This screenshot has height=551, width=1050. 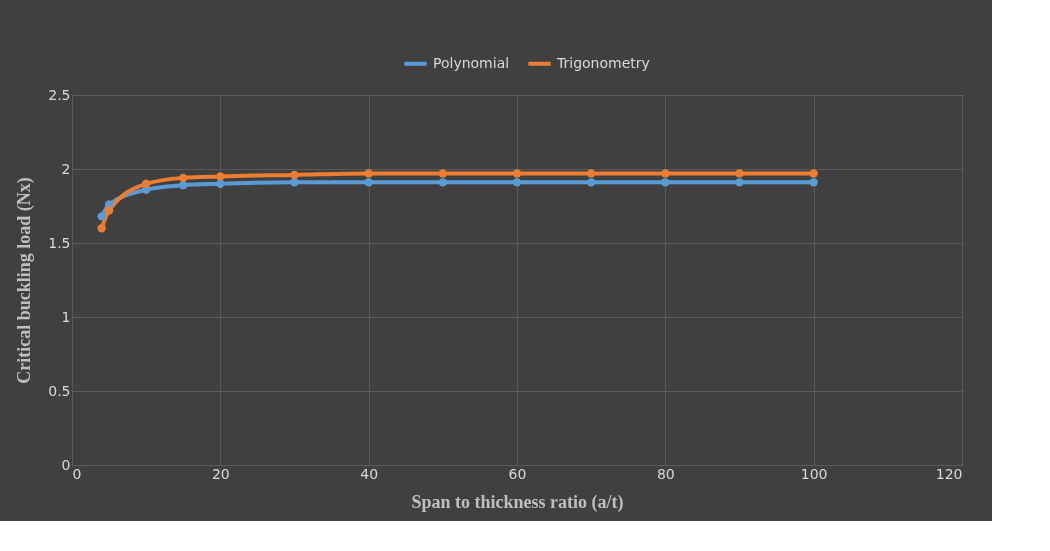 I want to click on y-axis-title: Critical buckling load (Nx), so click(x=25, y=280).